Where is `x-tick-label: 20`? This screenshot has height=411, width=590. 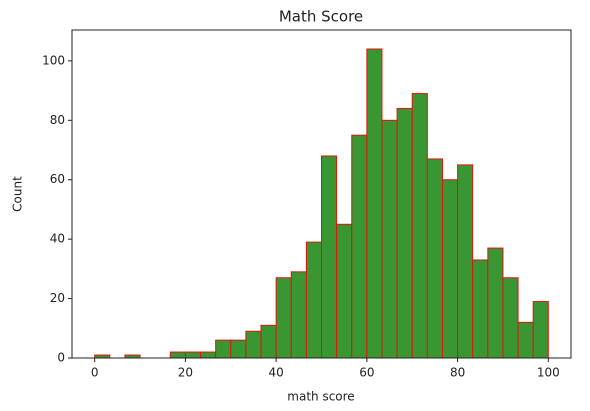
x-tick-label: 20 is located at coordinates (185, 373).